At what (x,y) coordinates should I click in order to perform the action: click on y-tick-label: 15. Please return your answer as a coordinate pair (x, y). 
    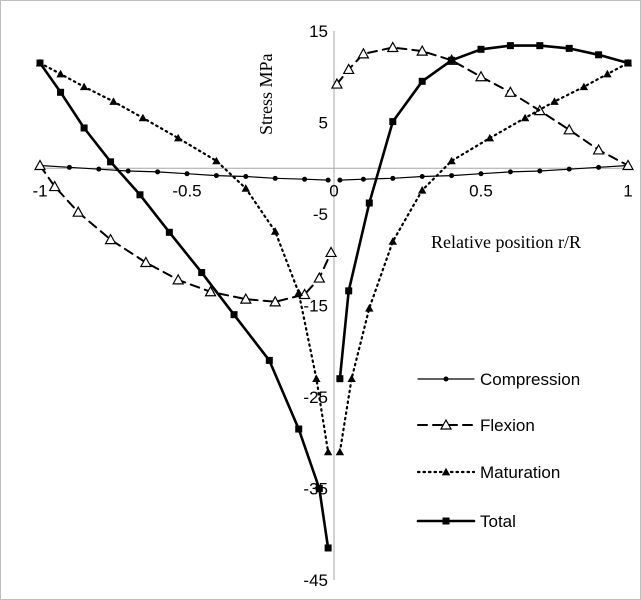
    Looking at the image, I should click on (318, 31).